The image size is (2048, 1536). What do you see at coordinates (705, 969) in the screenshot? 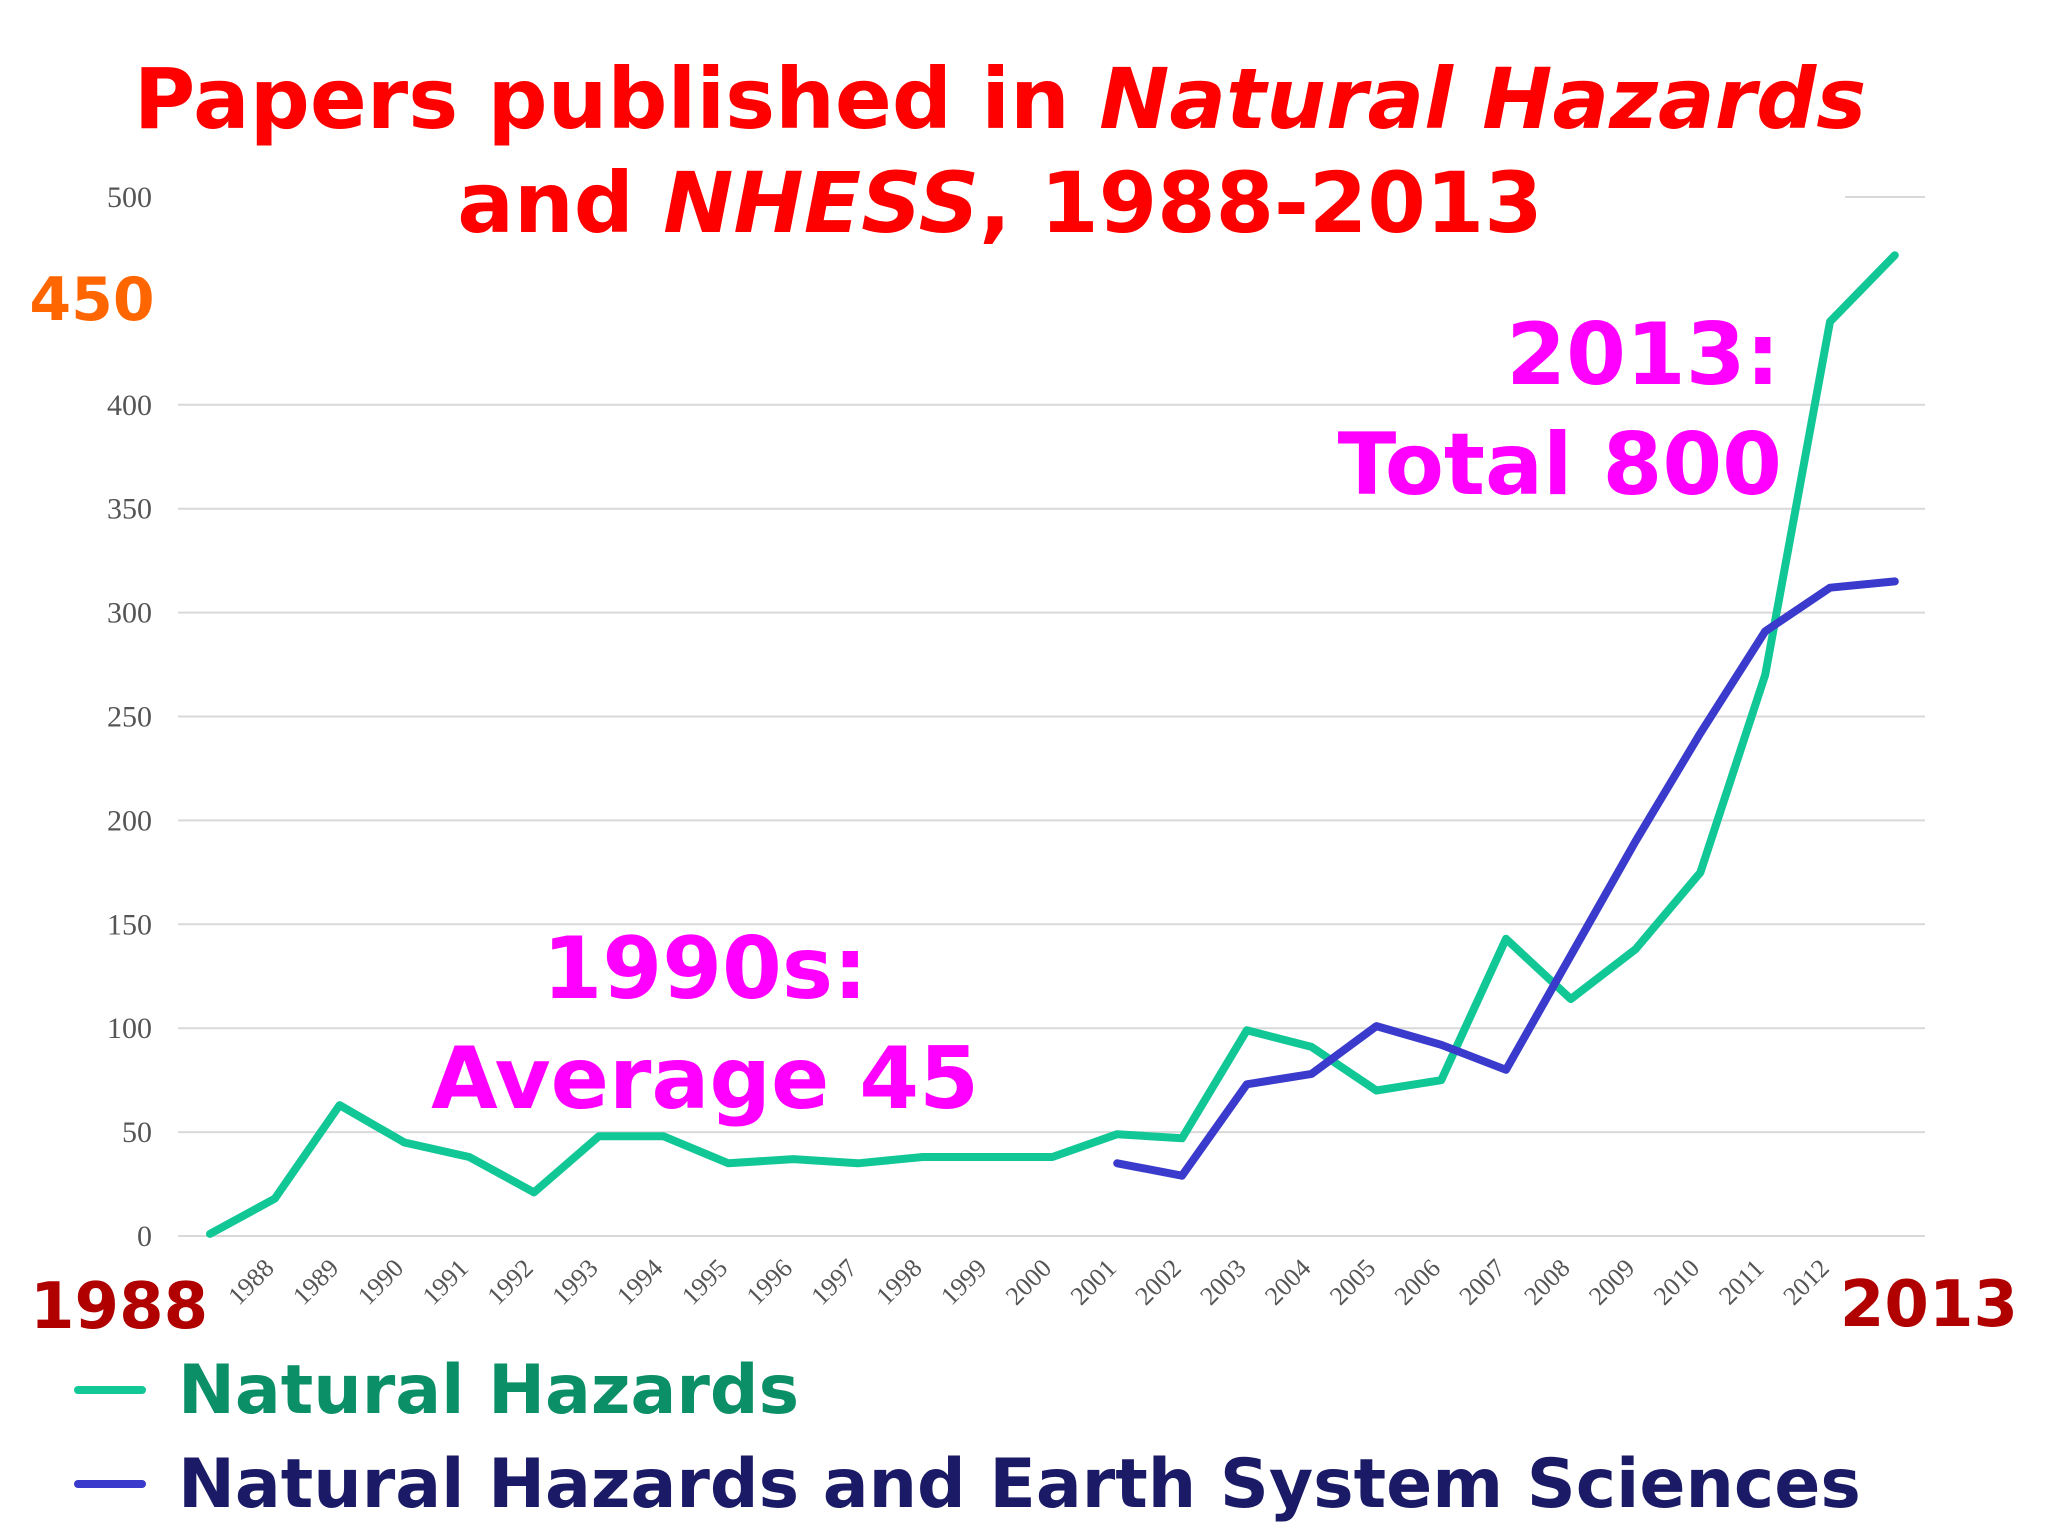
I see `annotation-1990s-line-1: 1990s:` at bounding box center [705, 969].